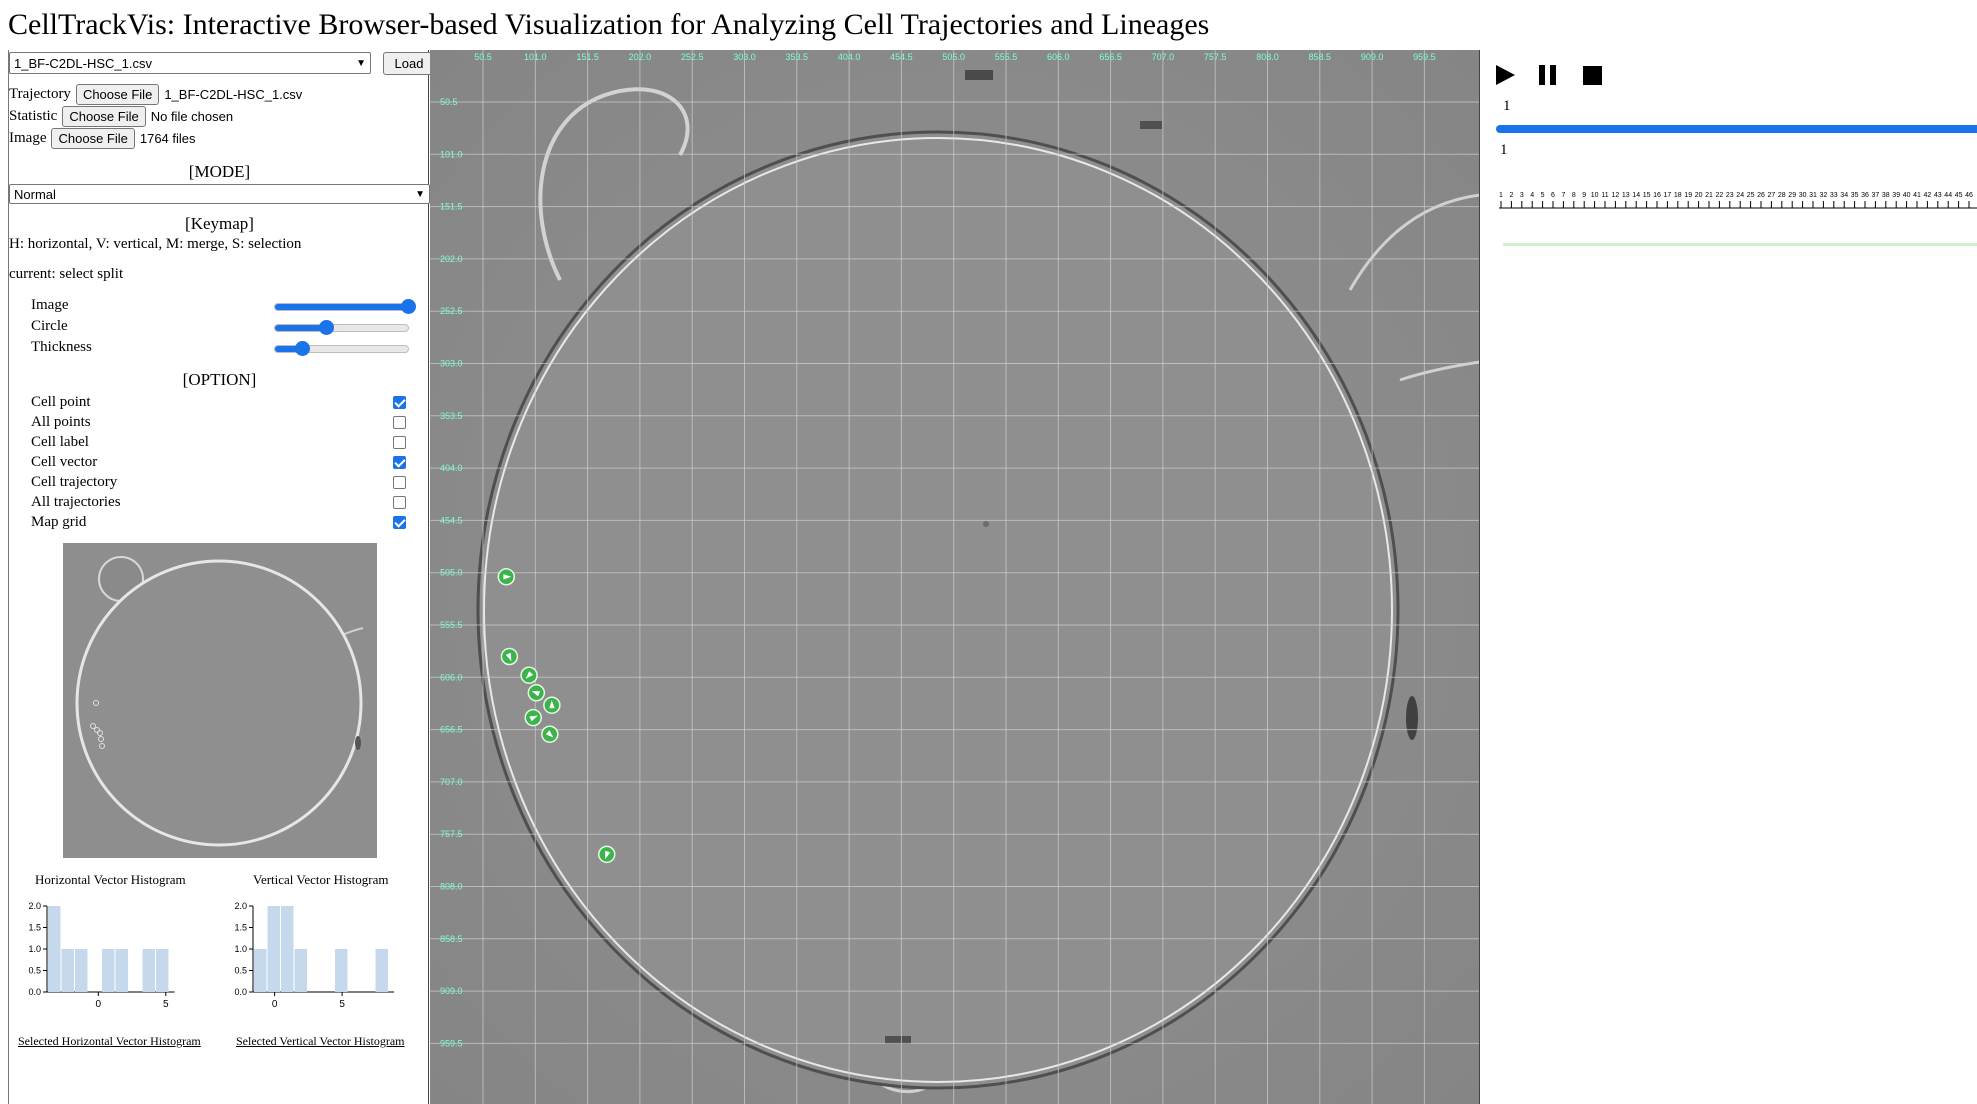 The image size is (1977, 1104). What do you see at coordinates (451, 154) in the screenshot?
I see `map-y-tick-label: 101.0` at bounding box center [451, 154].